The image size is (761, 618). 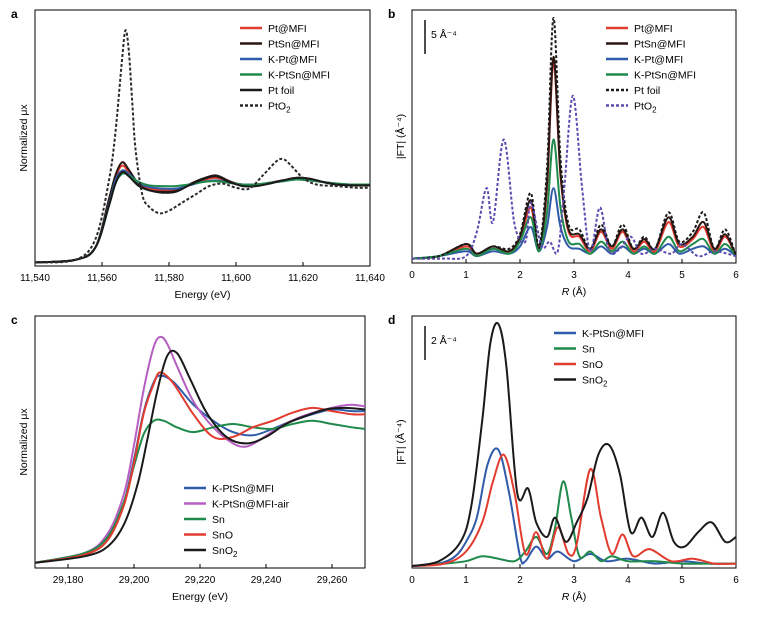 I want to click on panel-c-legend-label-sub: 2, so click(x=235, y=554).